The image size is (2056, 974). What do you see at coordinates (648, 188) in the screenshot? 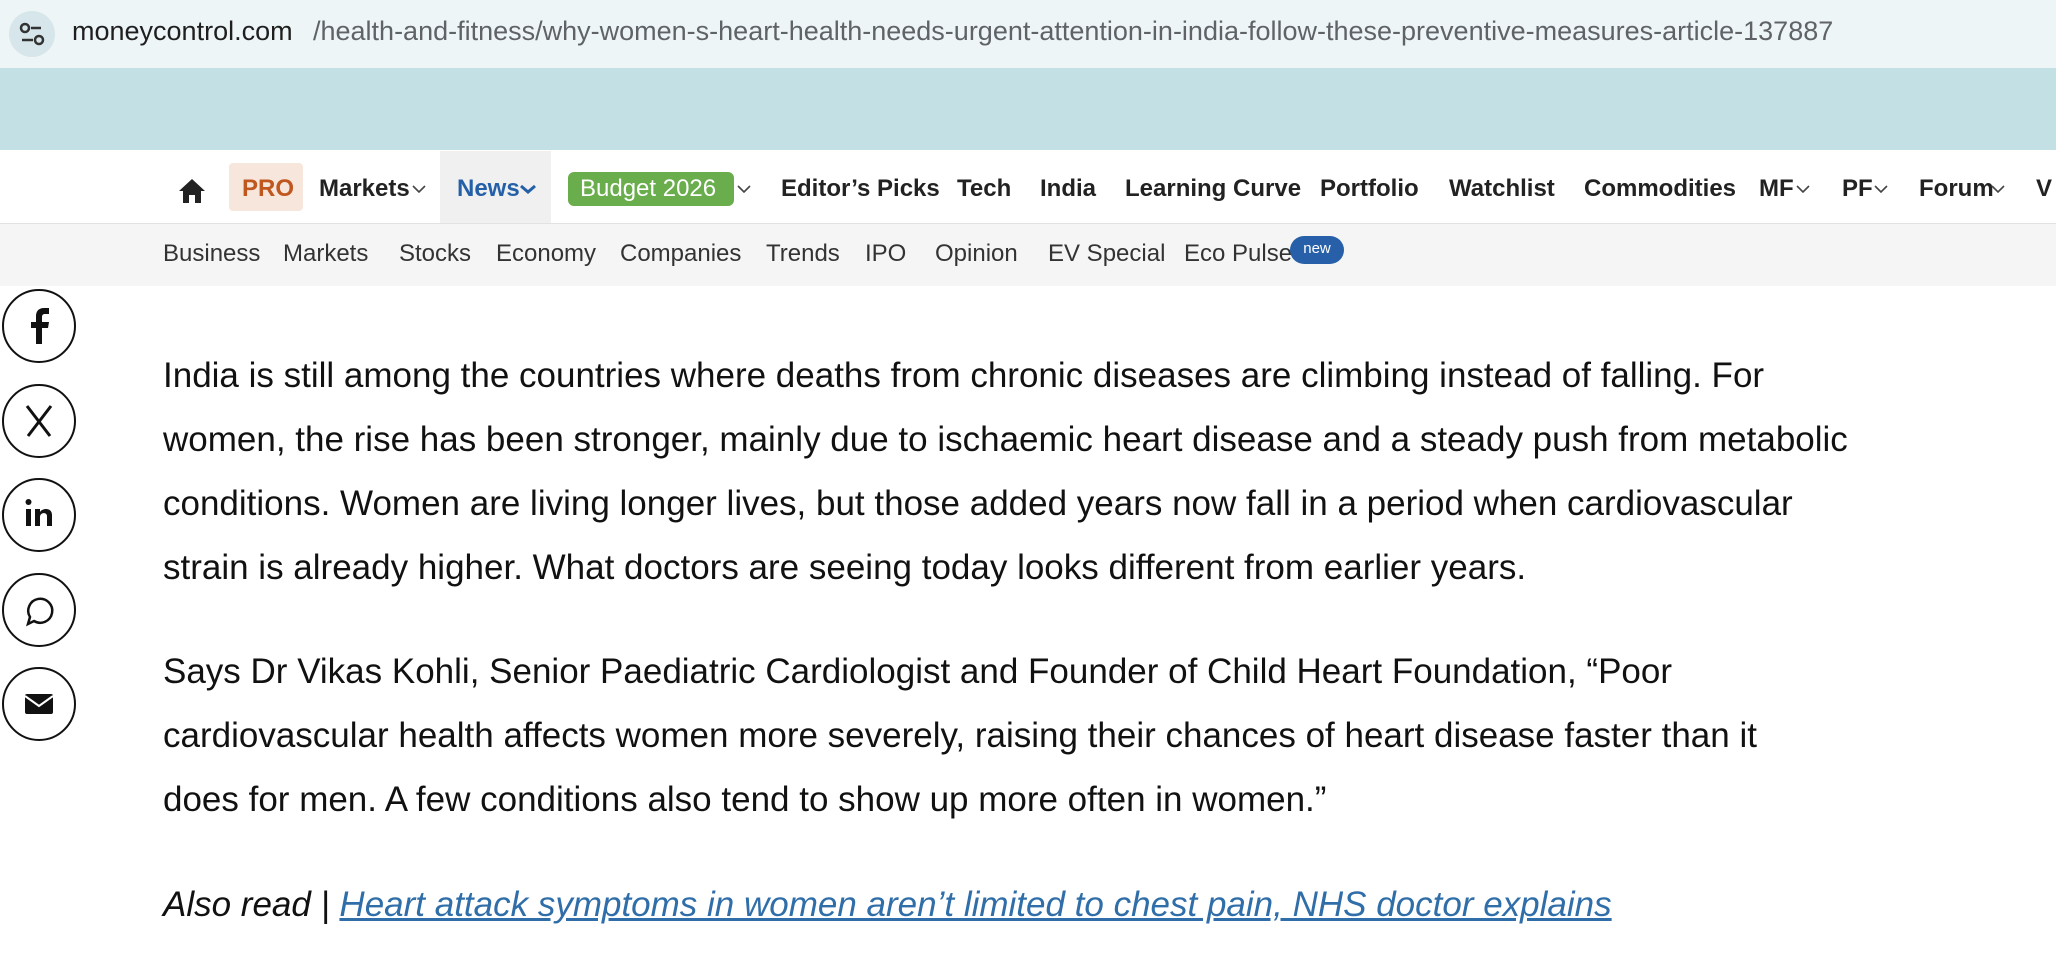
I see `nav-item: Budget 2026` at bounding box center [648, 188].